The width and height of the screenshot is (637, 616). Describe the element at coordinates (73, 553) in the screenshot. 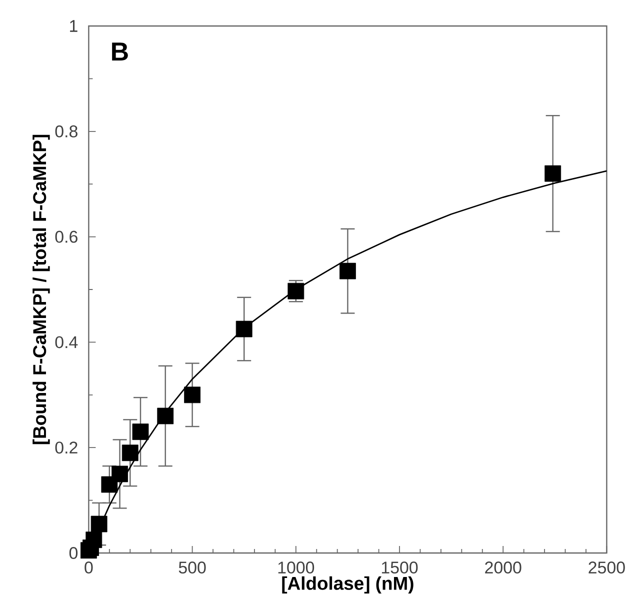

I see `y-tick-label: 0` at that location.